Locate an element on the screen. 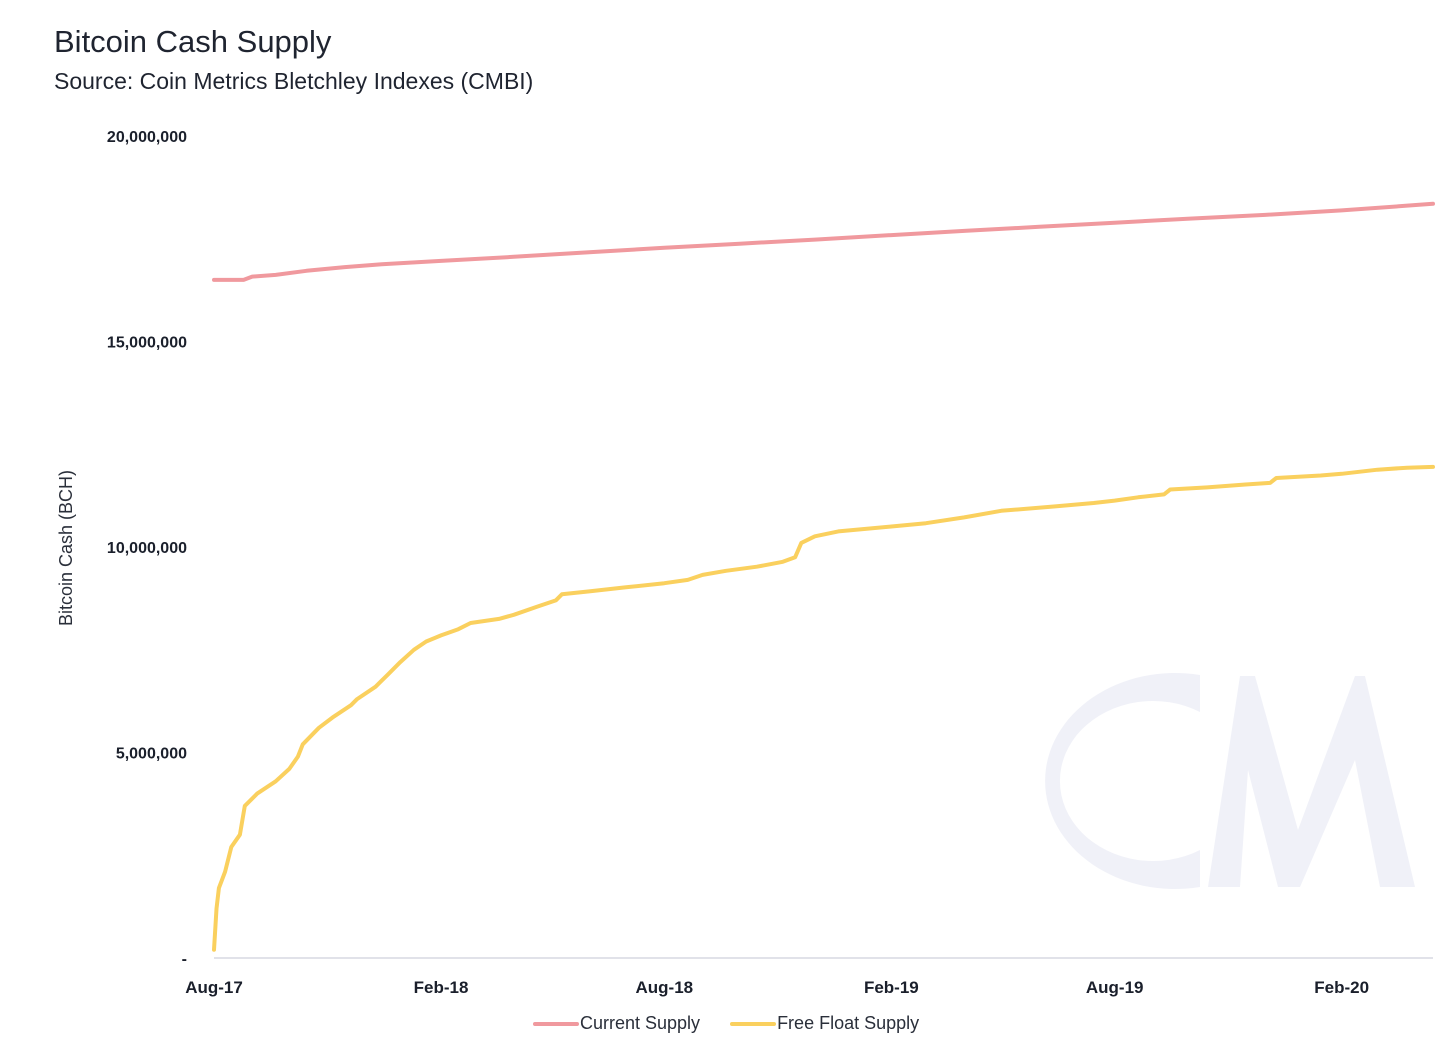 The height and width of the screenshot is (1057, 1456). x-tick-label: Feb-19 is located at coordinates (891, 987).